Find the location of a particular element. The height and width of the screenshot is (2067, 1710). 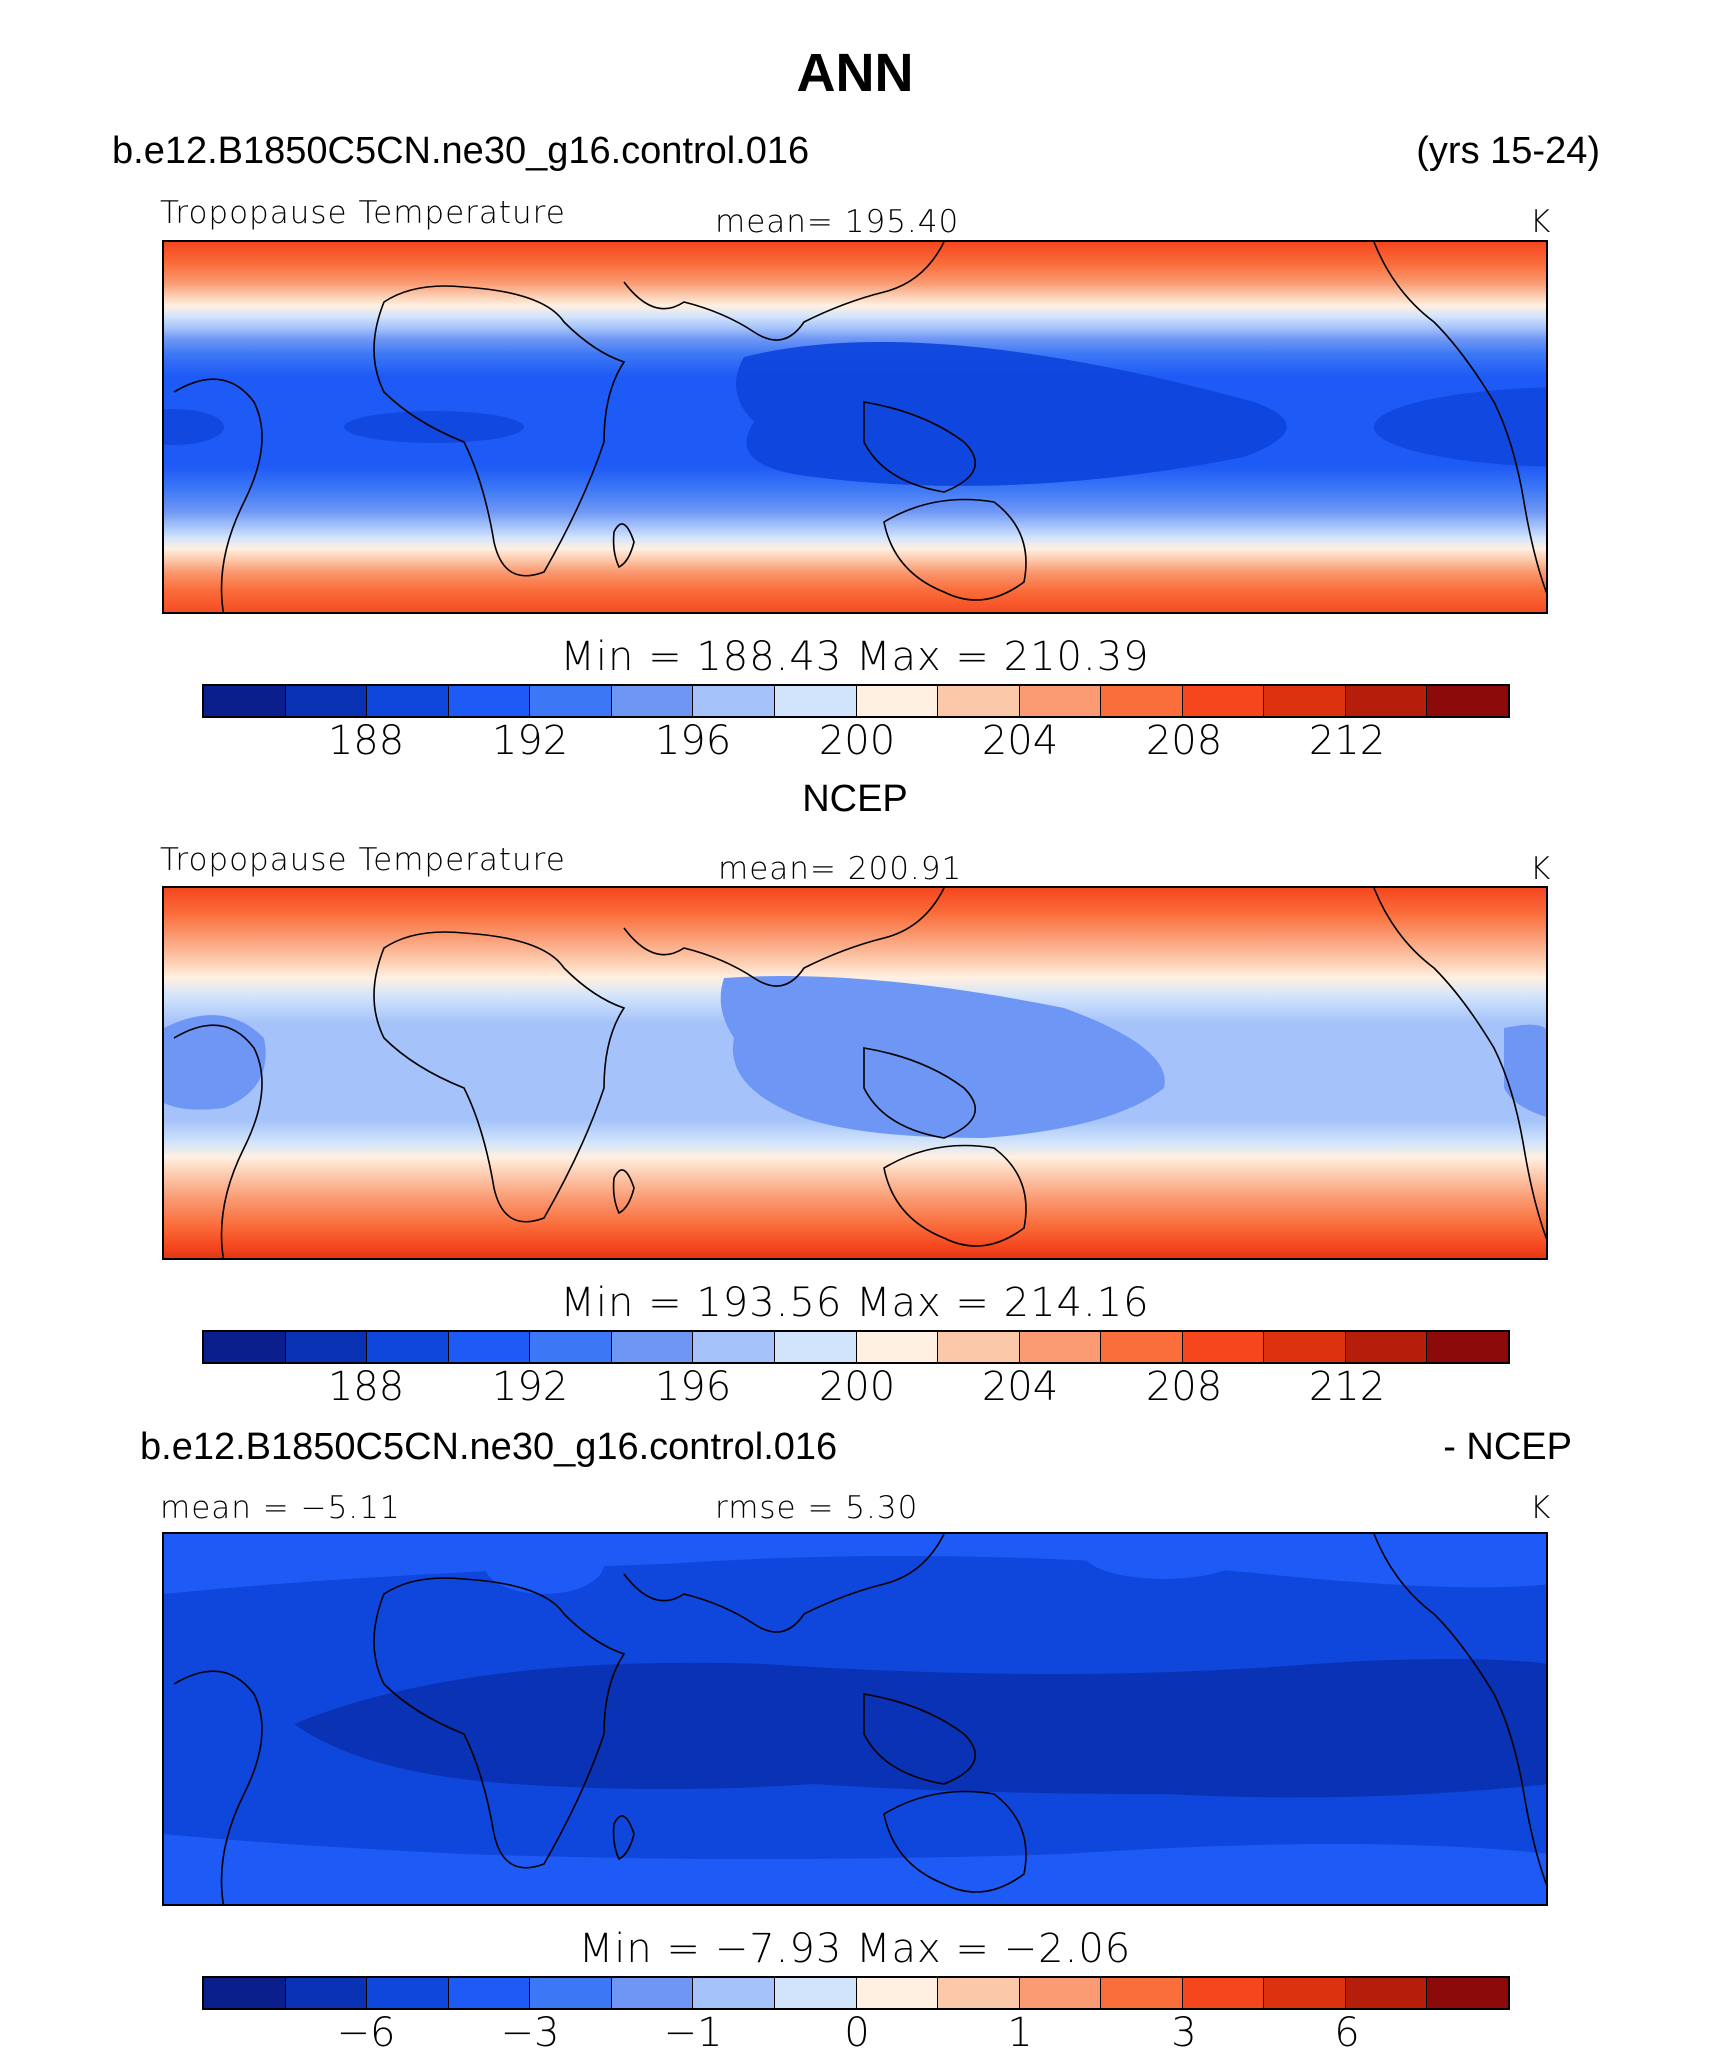

panel3-tick: 1 is located at coordinates (1020, 2033).